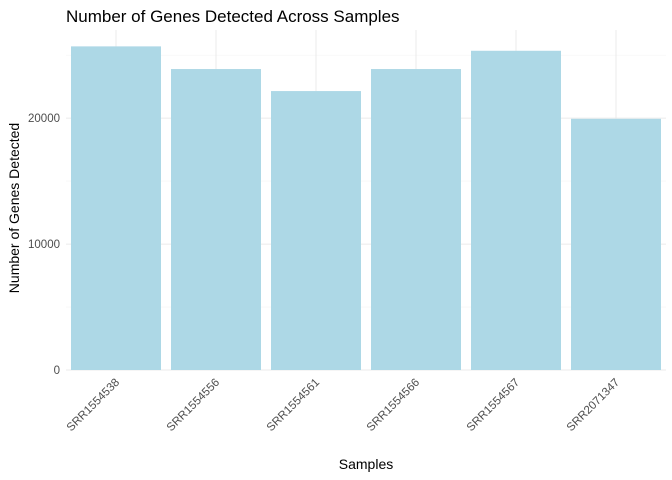  I want to click on y-axis-title: Number of Genes Detected, so click(14, 208).